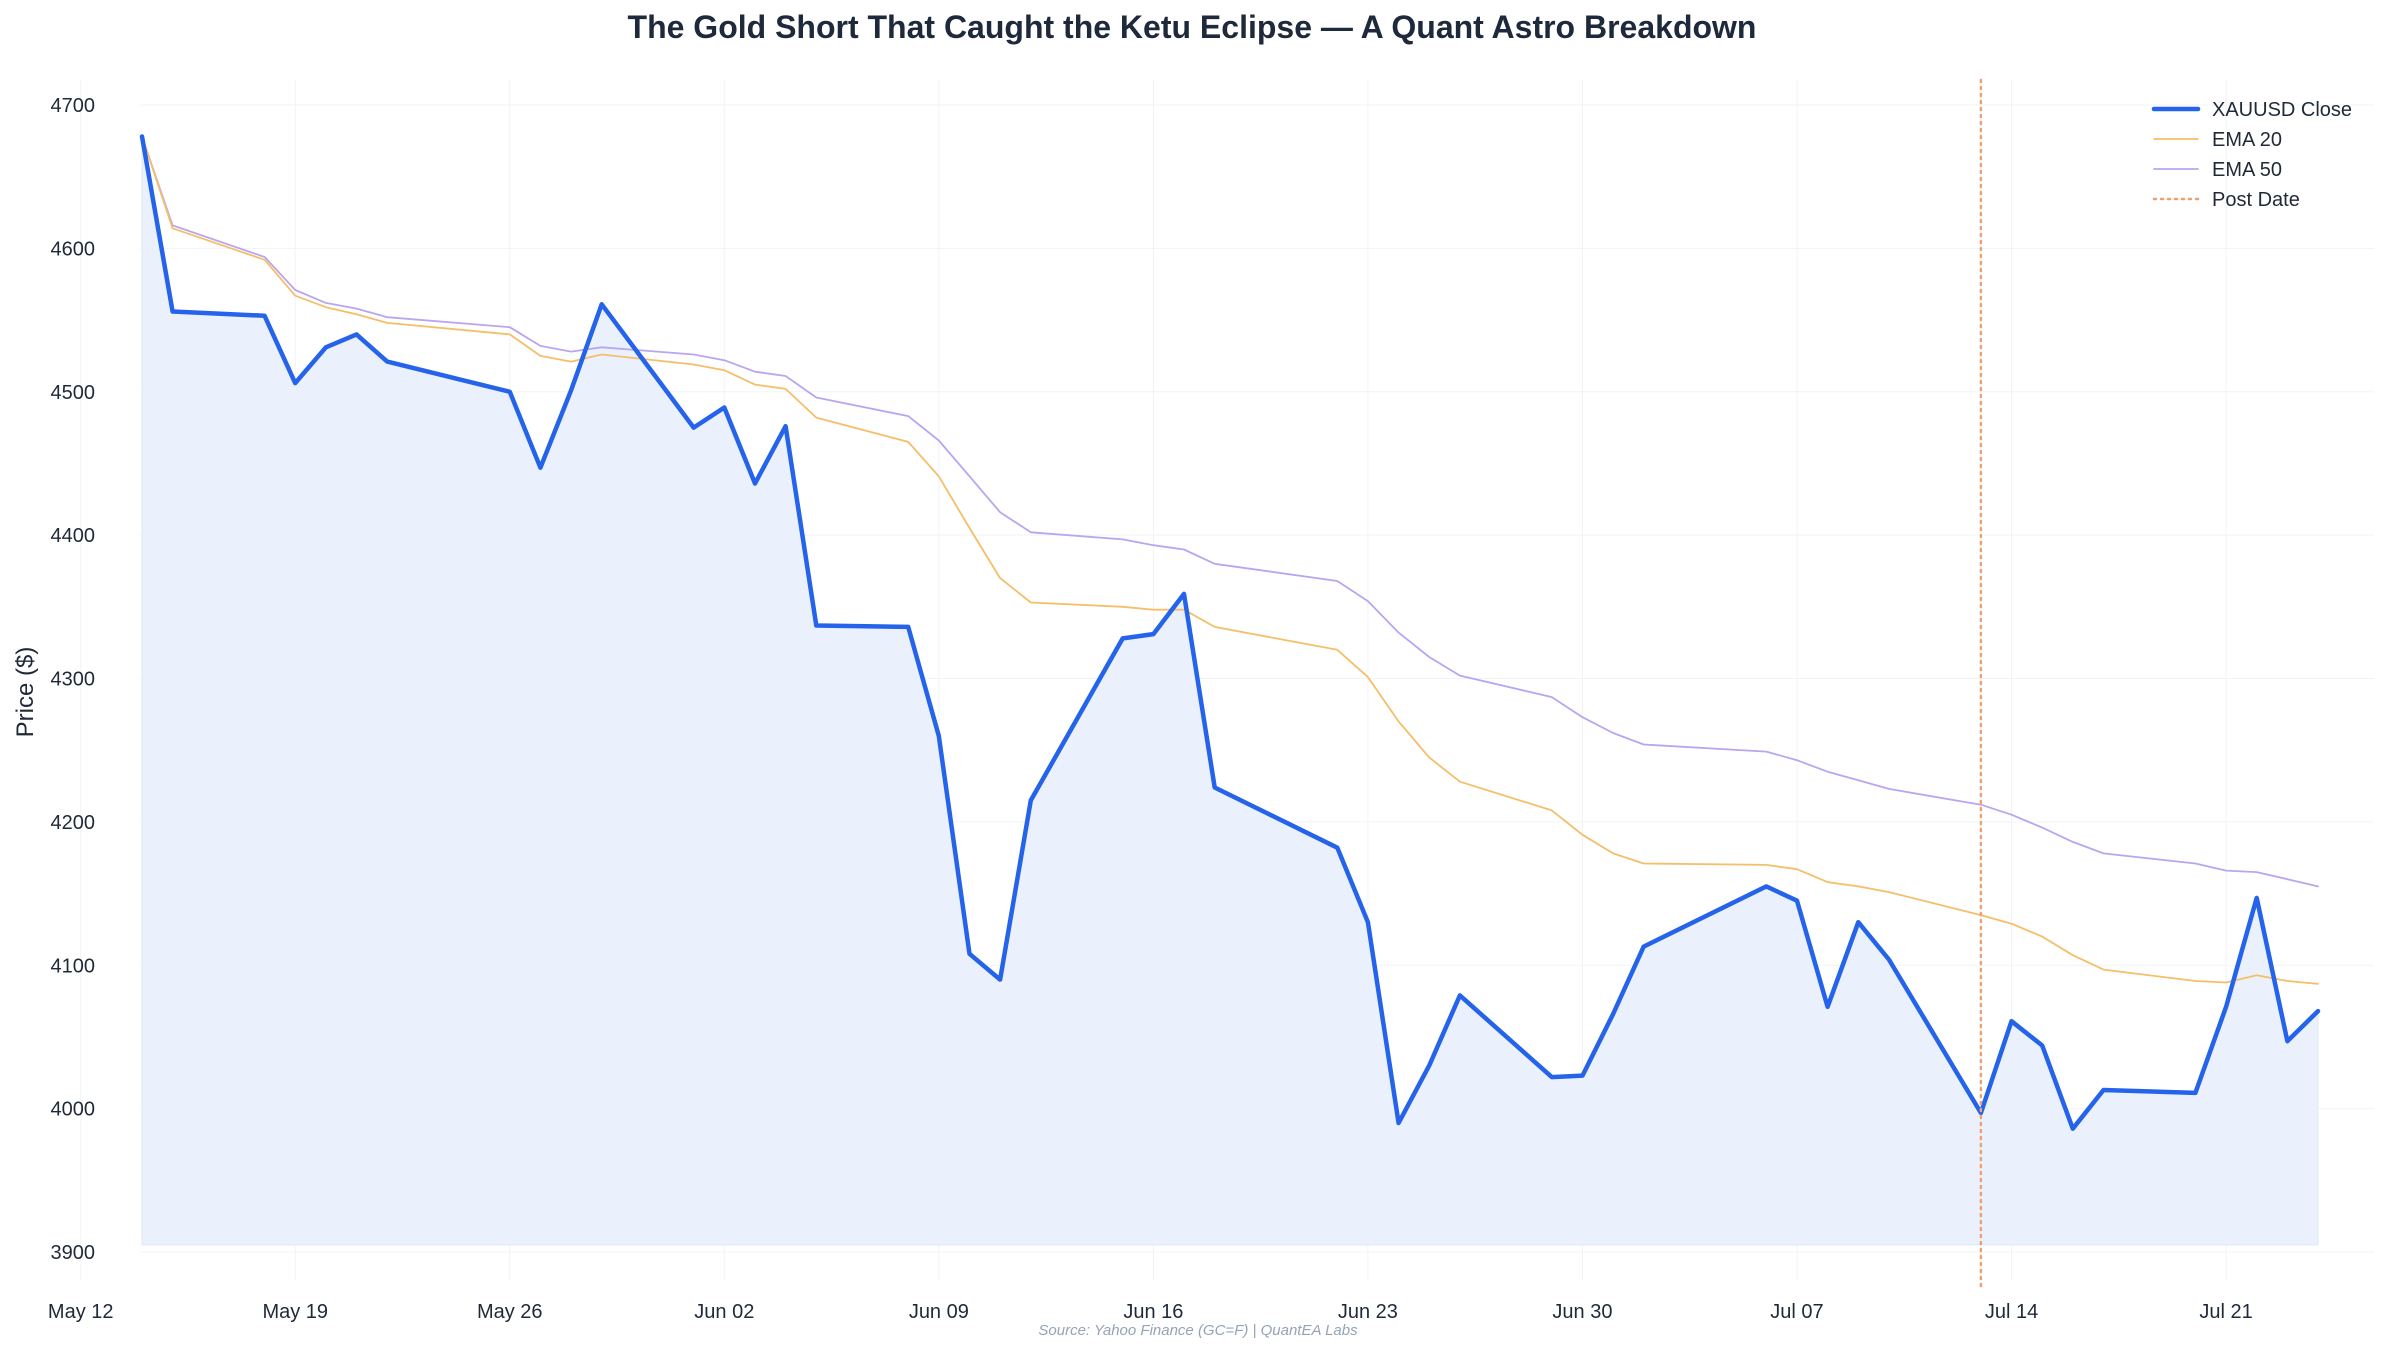 The width and height of the screenshot is (2384, 1347). What do you see at coordinates (25, 692) in the screenshot?
I see `y-axis-label: Price ($)` at bounding box center [25, 692].